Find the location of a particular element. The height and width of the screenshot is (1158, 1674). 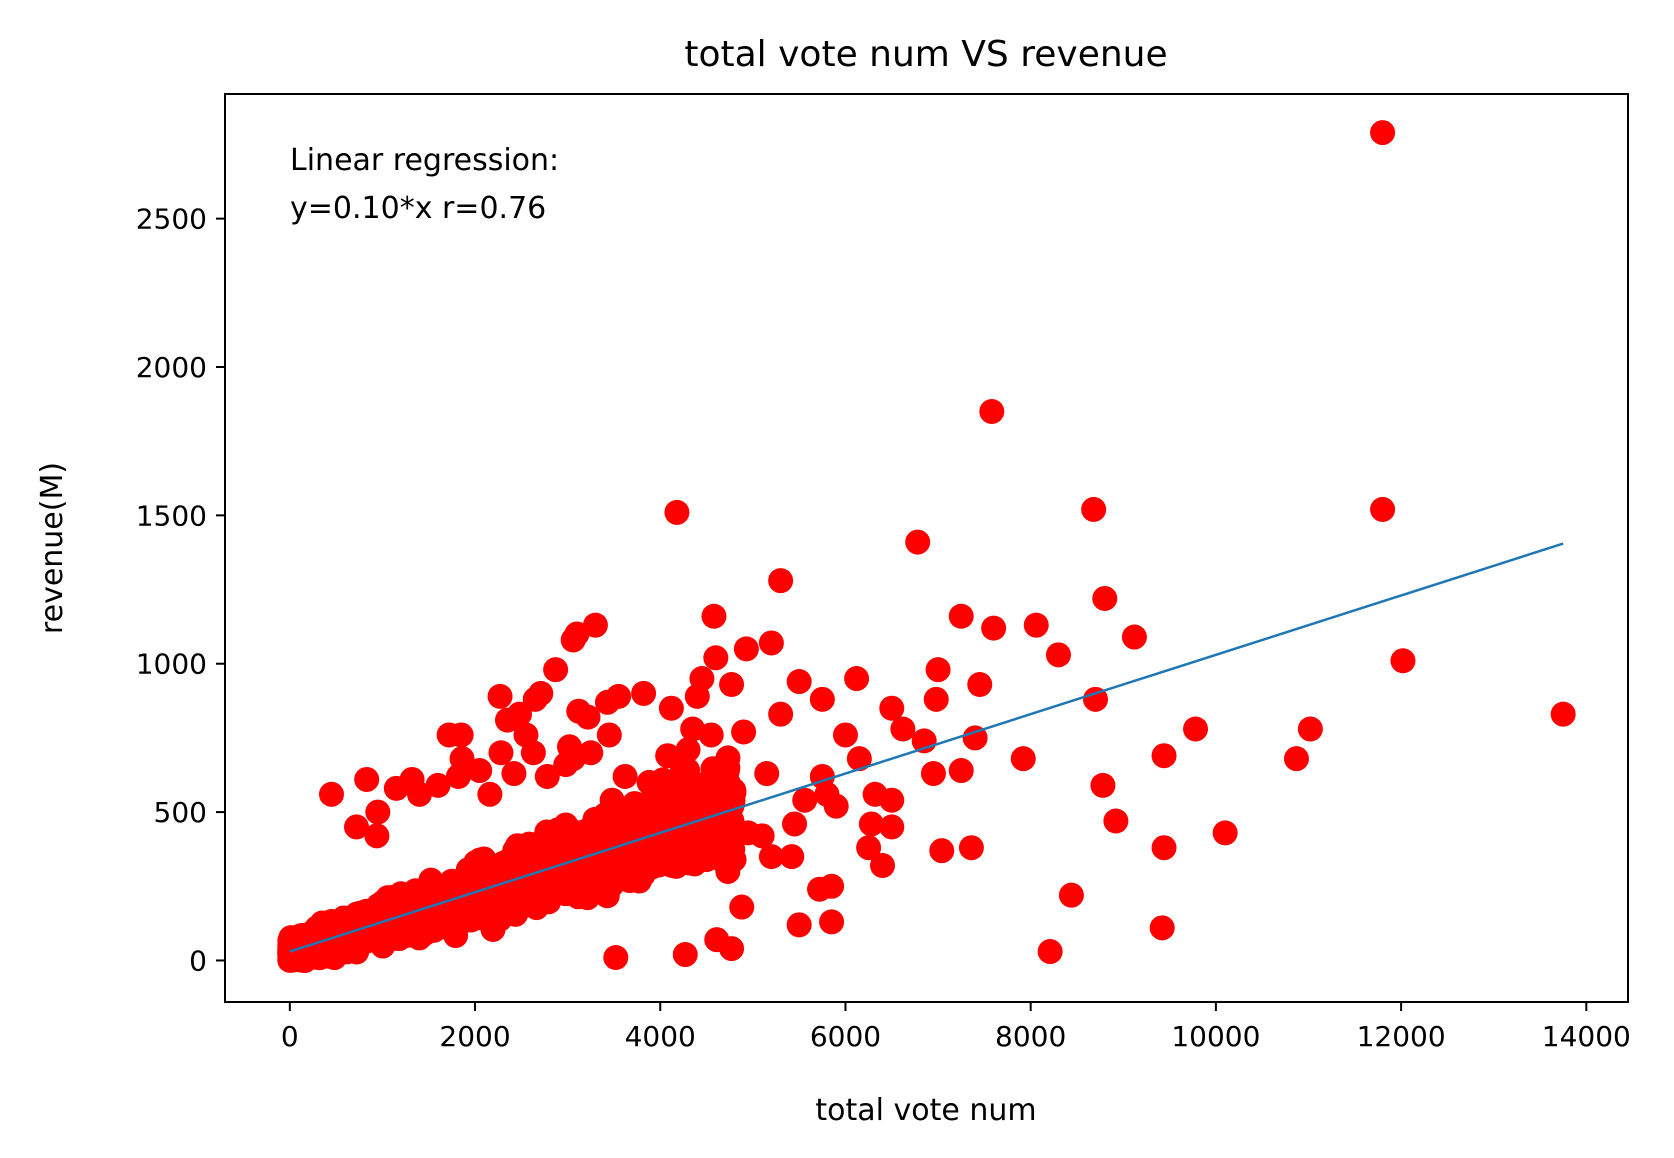

y-tick-label: 1000 is located at coordinates (171, 664).